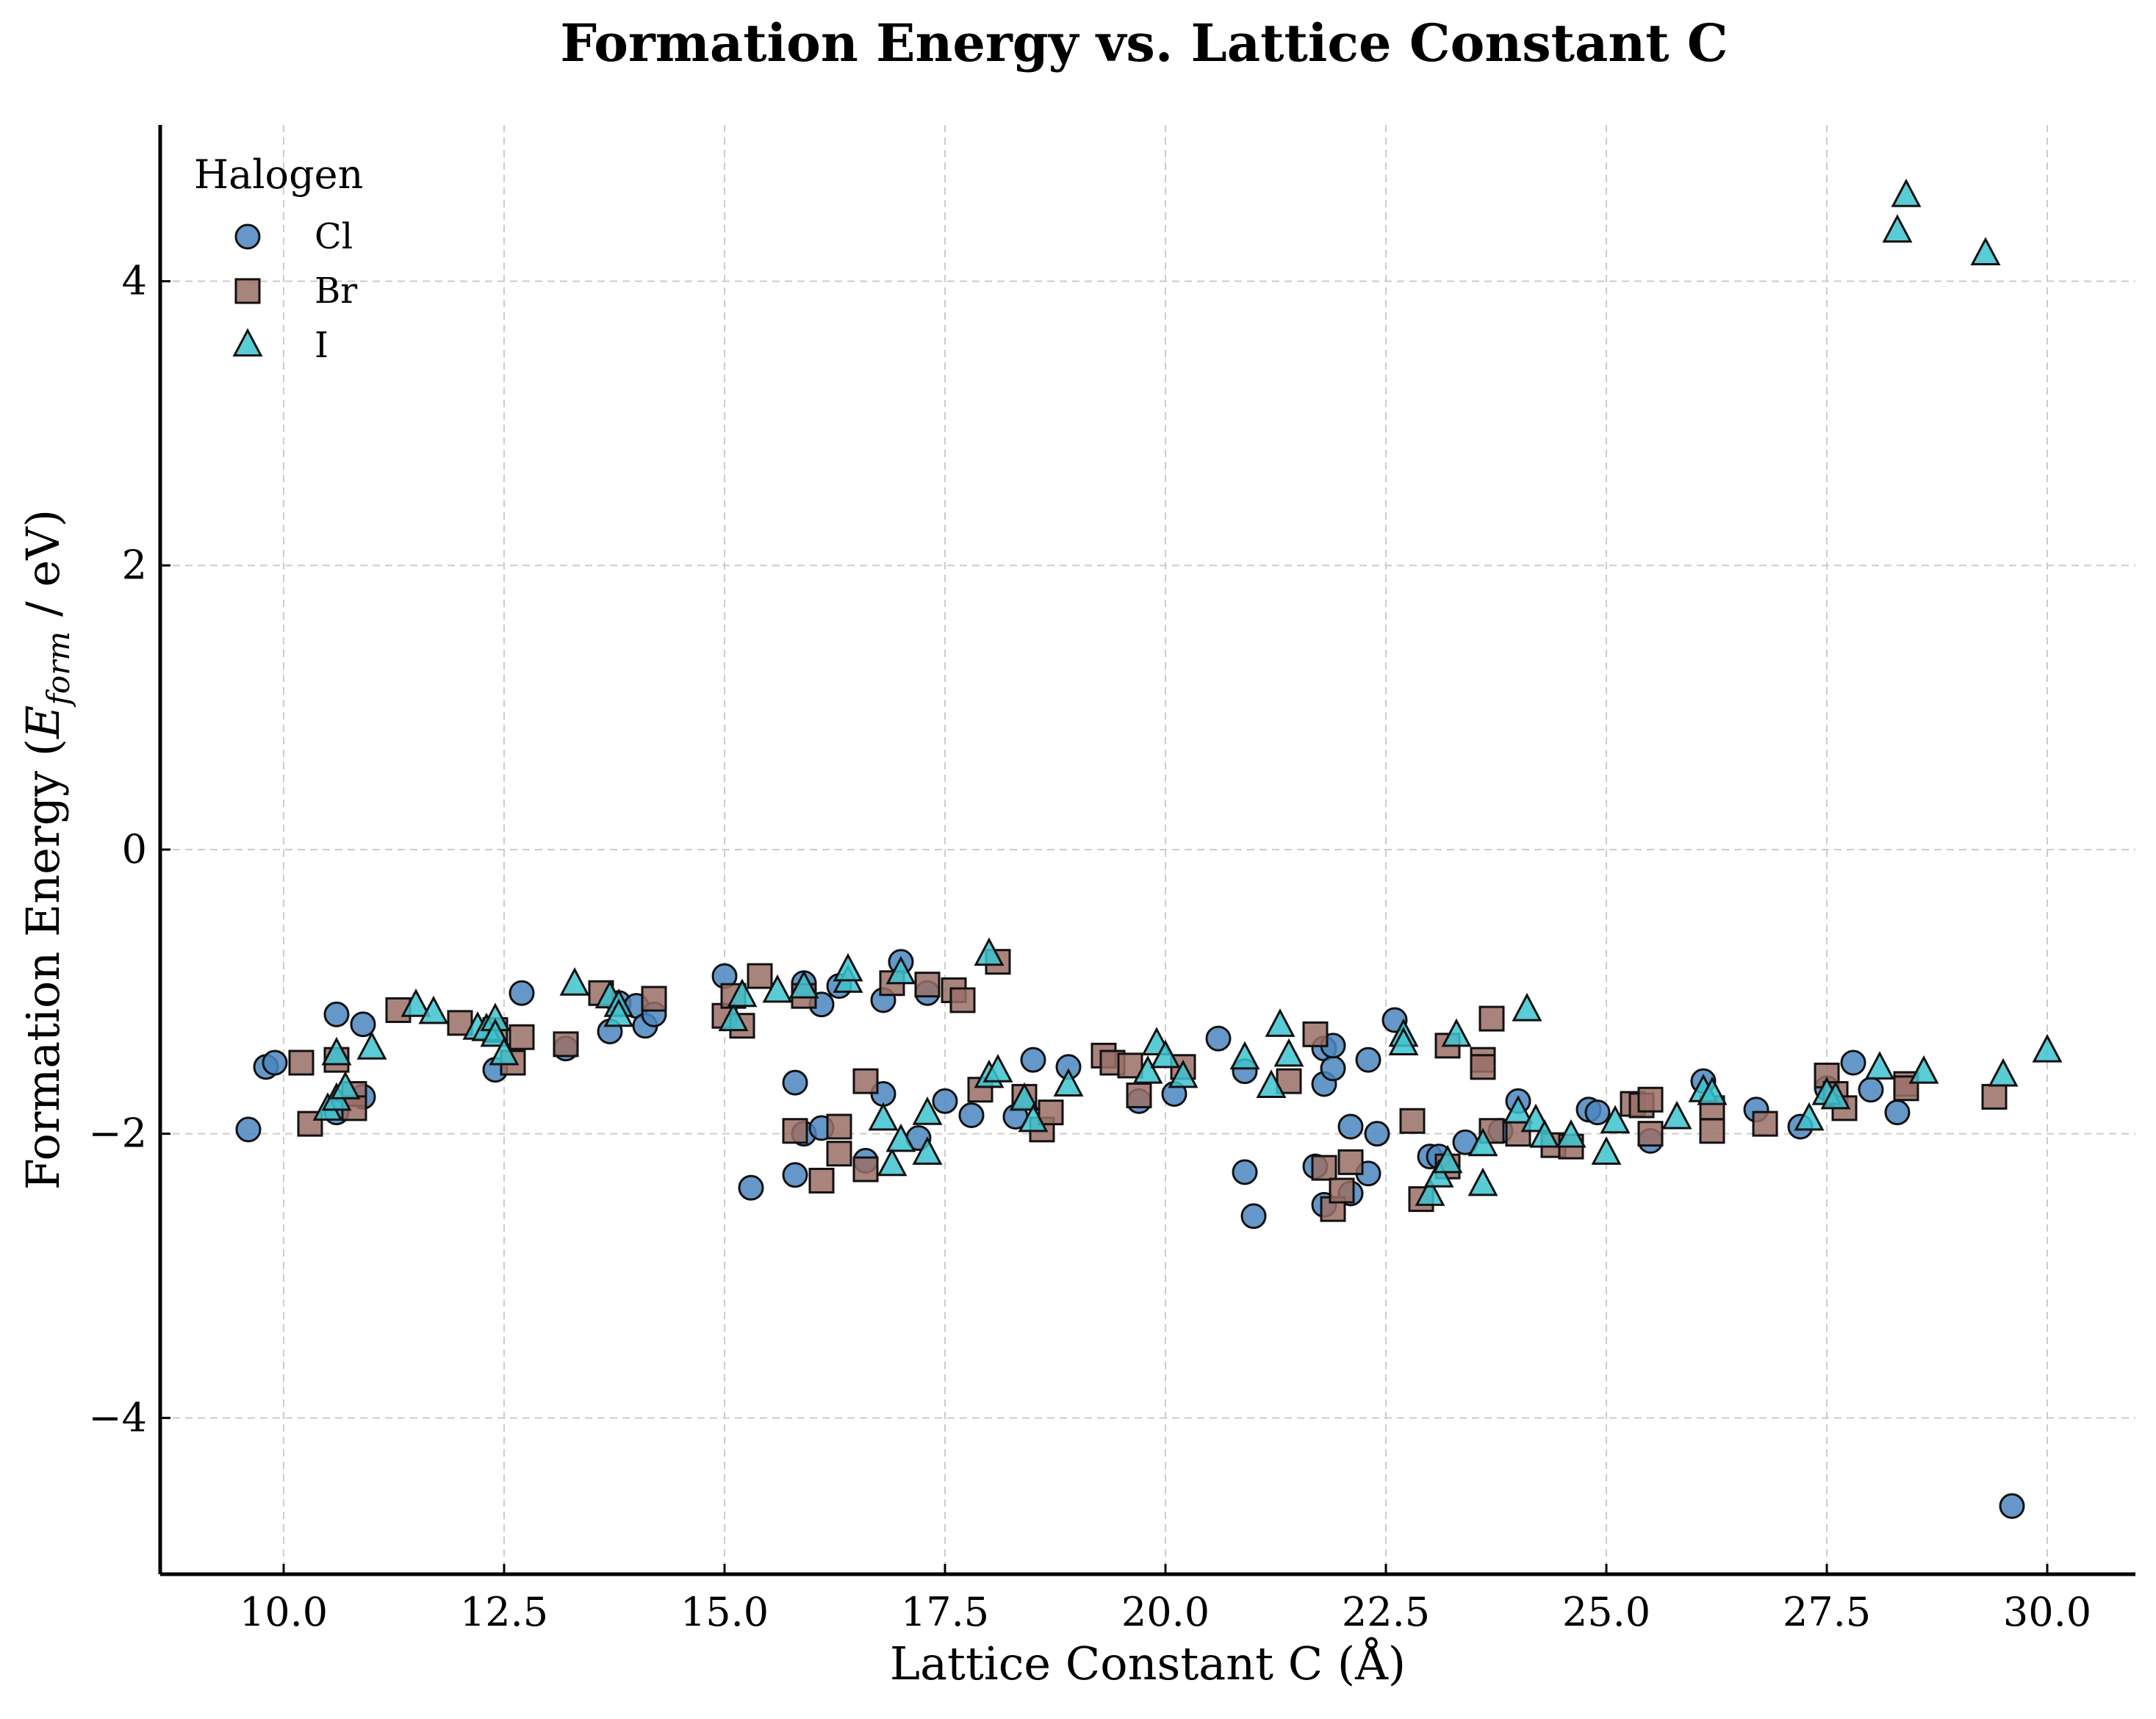 This screenshot has width=2156, height=1719. What do you see at coordinates (1827, 1612) in the screenshot?
I see `x-tick-label: 27.5` at bounding box center [1827, 1612].